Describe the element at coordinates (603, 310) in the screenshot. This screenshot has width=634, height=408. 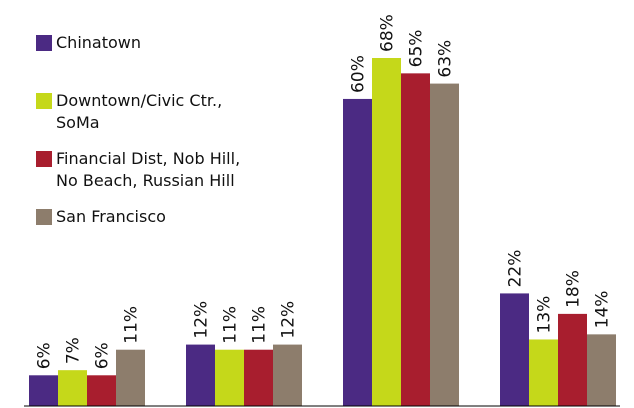
I see `value-label-series-4-category-4: 14%` at that location.